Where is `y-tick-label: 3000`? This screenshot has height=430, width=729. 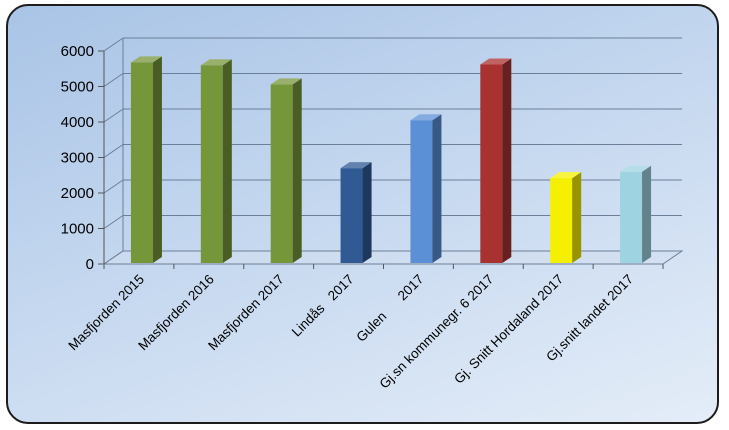
y-tick-label: 3000 is located at coordinates (77, 158).